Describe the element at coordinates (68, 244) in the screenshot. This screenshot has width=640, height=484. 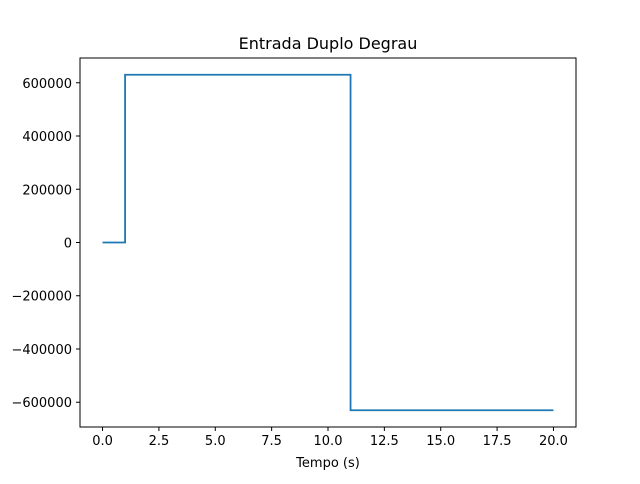
I see `y-tick-label: 0` at that location.